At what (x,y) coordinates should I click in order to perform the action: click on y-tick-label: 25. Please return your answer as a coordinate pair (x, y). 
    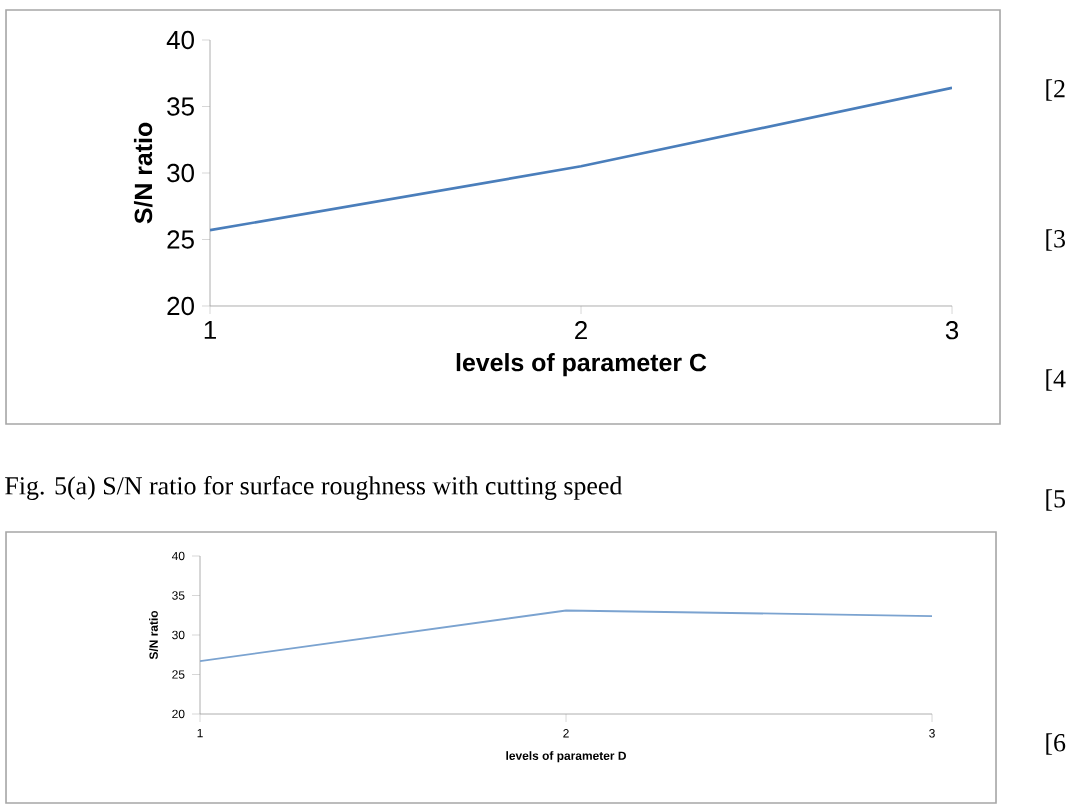
    Looking at the image, I should click on (180, 239).